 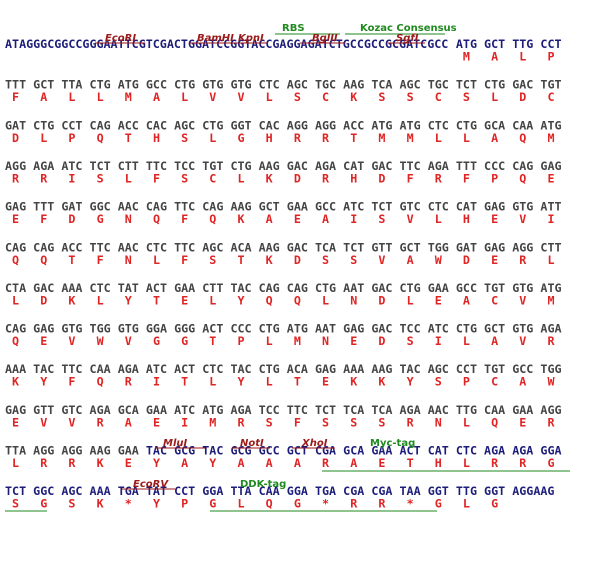 What do you see at coordinates (325, 491) in the screenshot?
I see `dna-segment: TGA` at bounding box center [325, 491].